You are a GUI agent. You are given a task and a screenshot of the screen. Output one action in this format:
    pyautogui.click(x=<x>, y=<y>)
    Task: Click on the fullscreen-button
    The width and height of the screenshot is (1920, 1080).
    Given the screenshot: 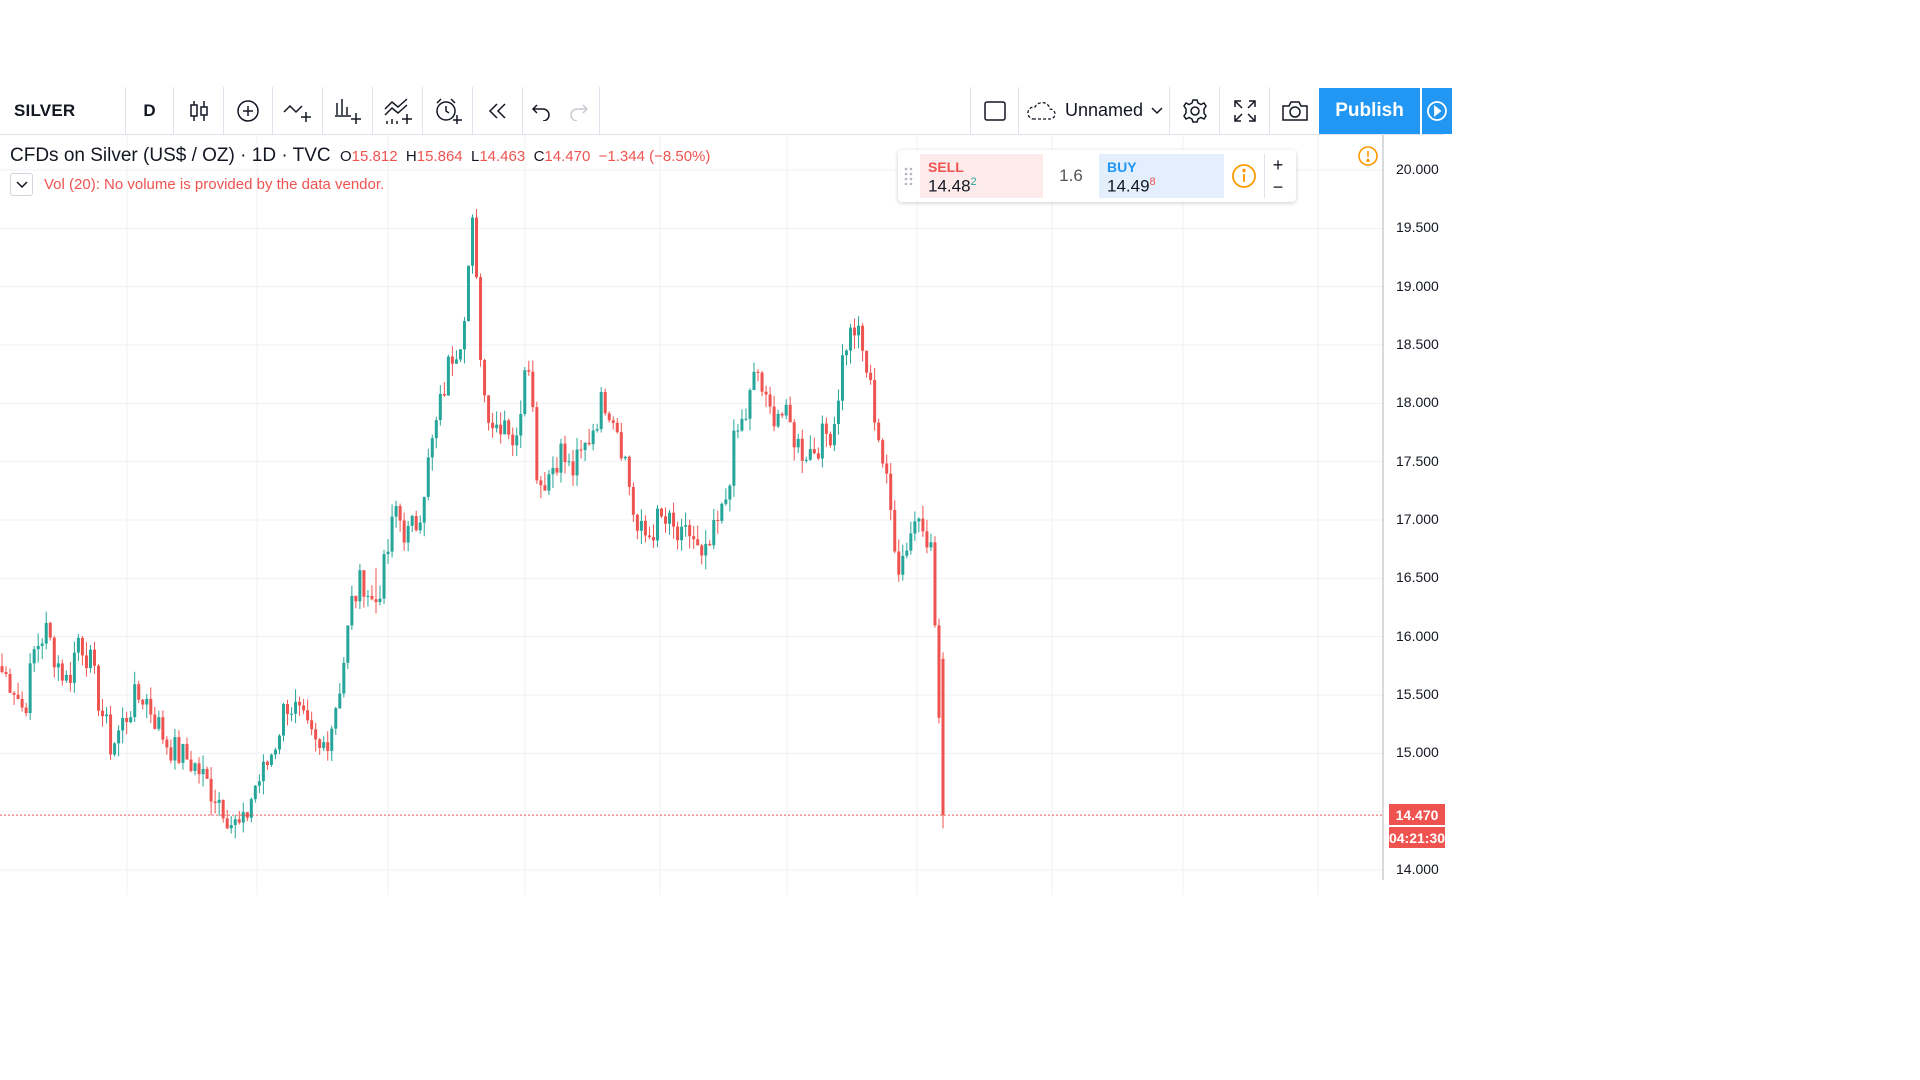 What is the action you would take?
    pyautogui.click(x=1245, y=110)
    